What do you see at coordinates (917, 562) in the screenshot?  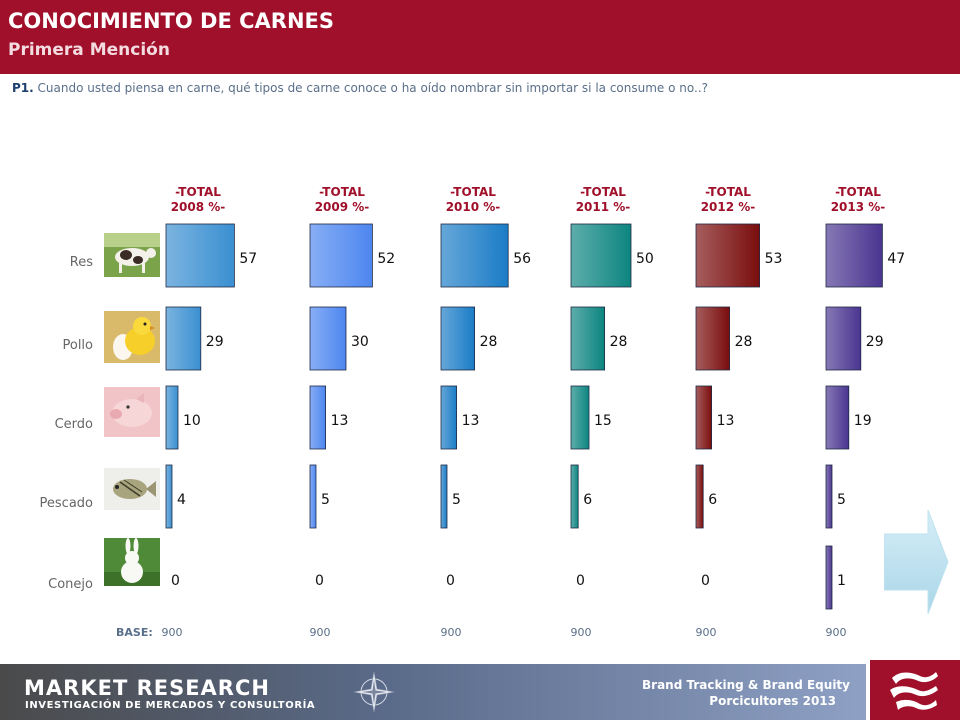 I see `next-arrow-icon` at bounding box center [917, 562].